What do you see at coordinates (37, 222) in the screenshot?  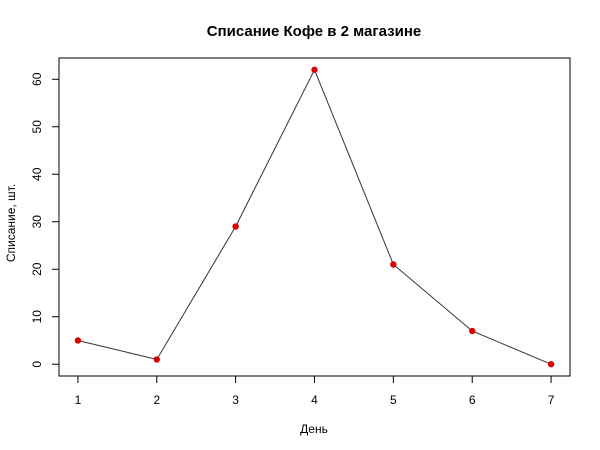 I see `y-tick-label: 30` at bounding box center [37, 222].